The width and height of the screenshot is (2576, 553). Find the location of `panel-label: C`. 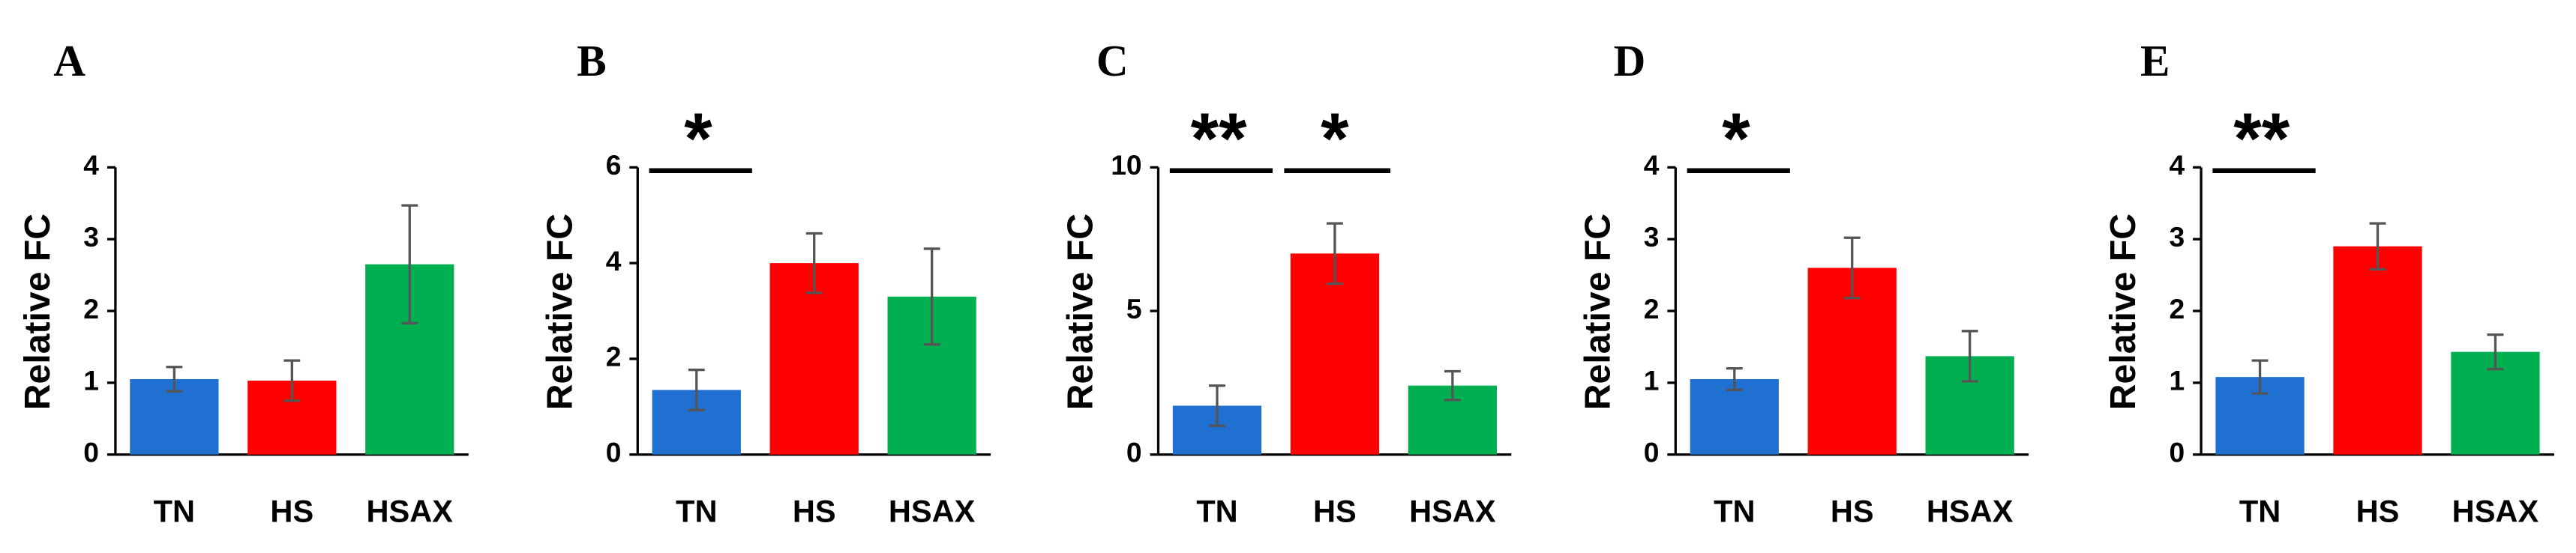

panel-label: C is located at coordinates (1113, 61).